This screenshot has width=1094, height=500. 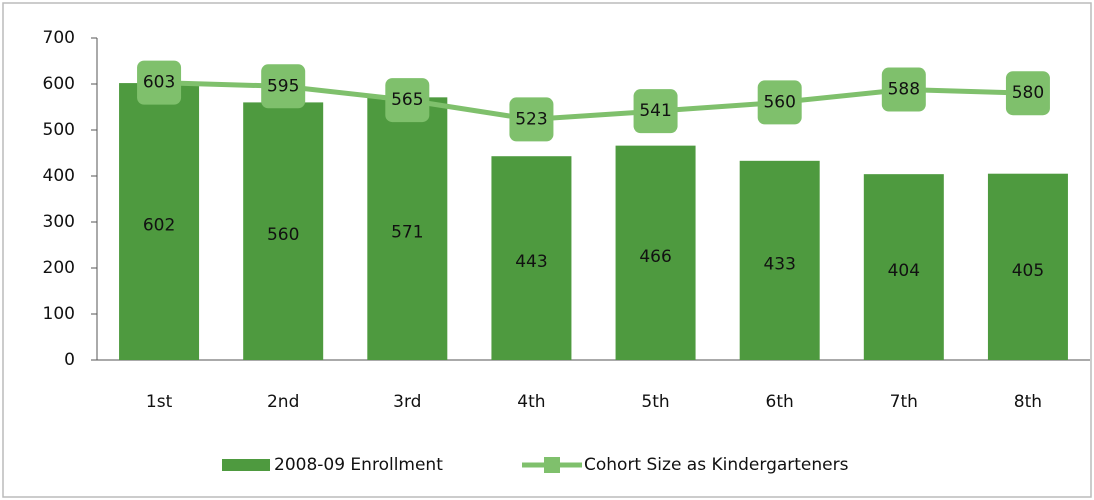 I want to click on line-value-label: 580, so click(x=1028, y=93).